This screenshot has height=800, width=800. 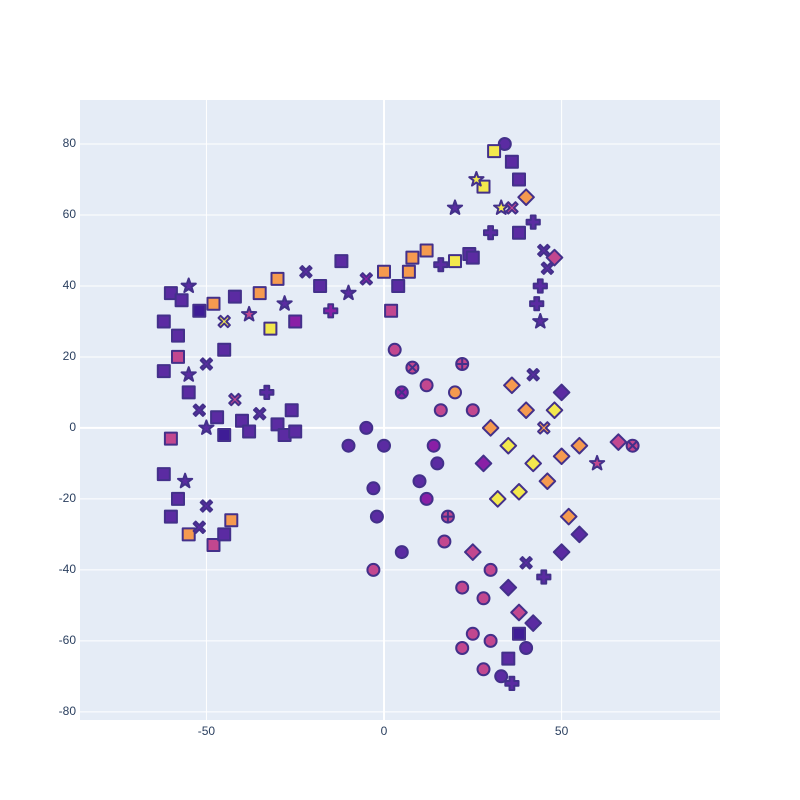 What do you see at coordinates (68, 569) in the screenshot?
I see `y-tick-label: -40` at bounding box center [68, 569].